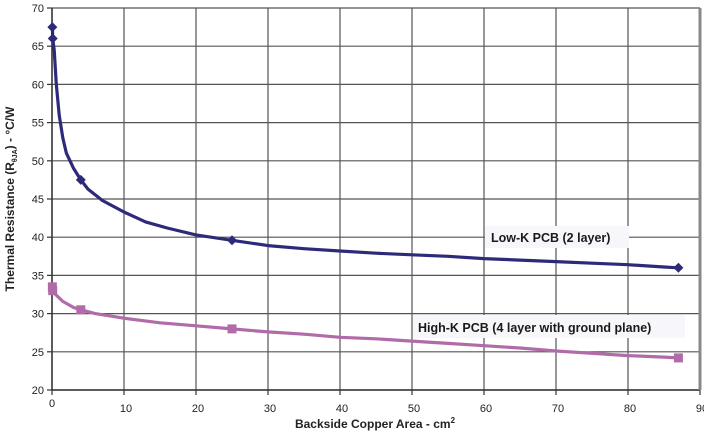 This screenshot has width=704, height=437. Describe the element at coordinates (375, 423) in the screenshot. I see `x-axis-title: Backside Copper Area - cm2` at that location.